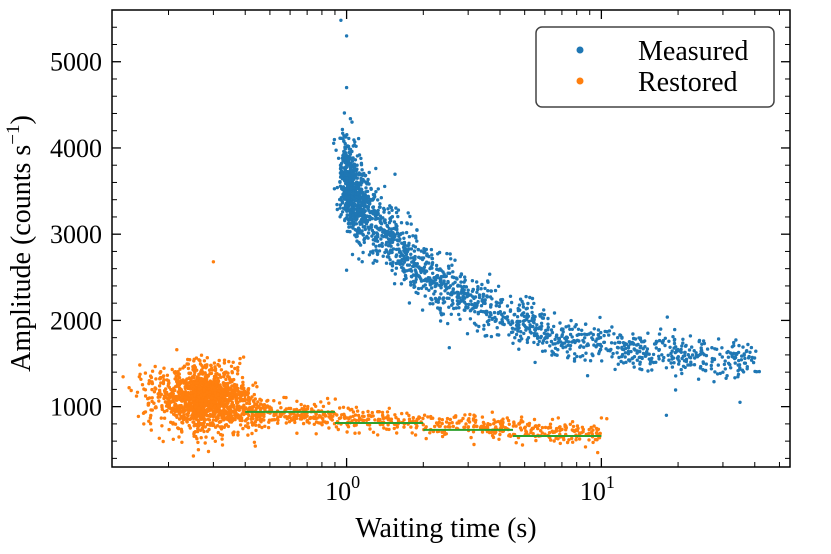 The image size is (831, 554). I want to click on legend-box, so click(655, 67).